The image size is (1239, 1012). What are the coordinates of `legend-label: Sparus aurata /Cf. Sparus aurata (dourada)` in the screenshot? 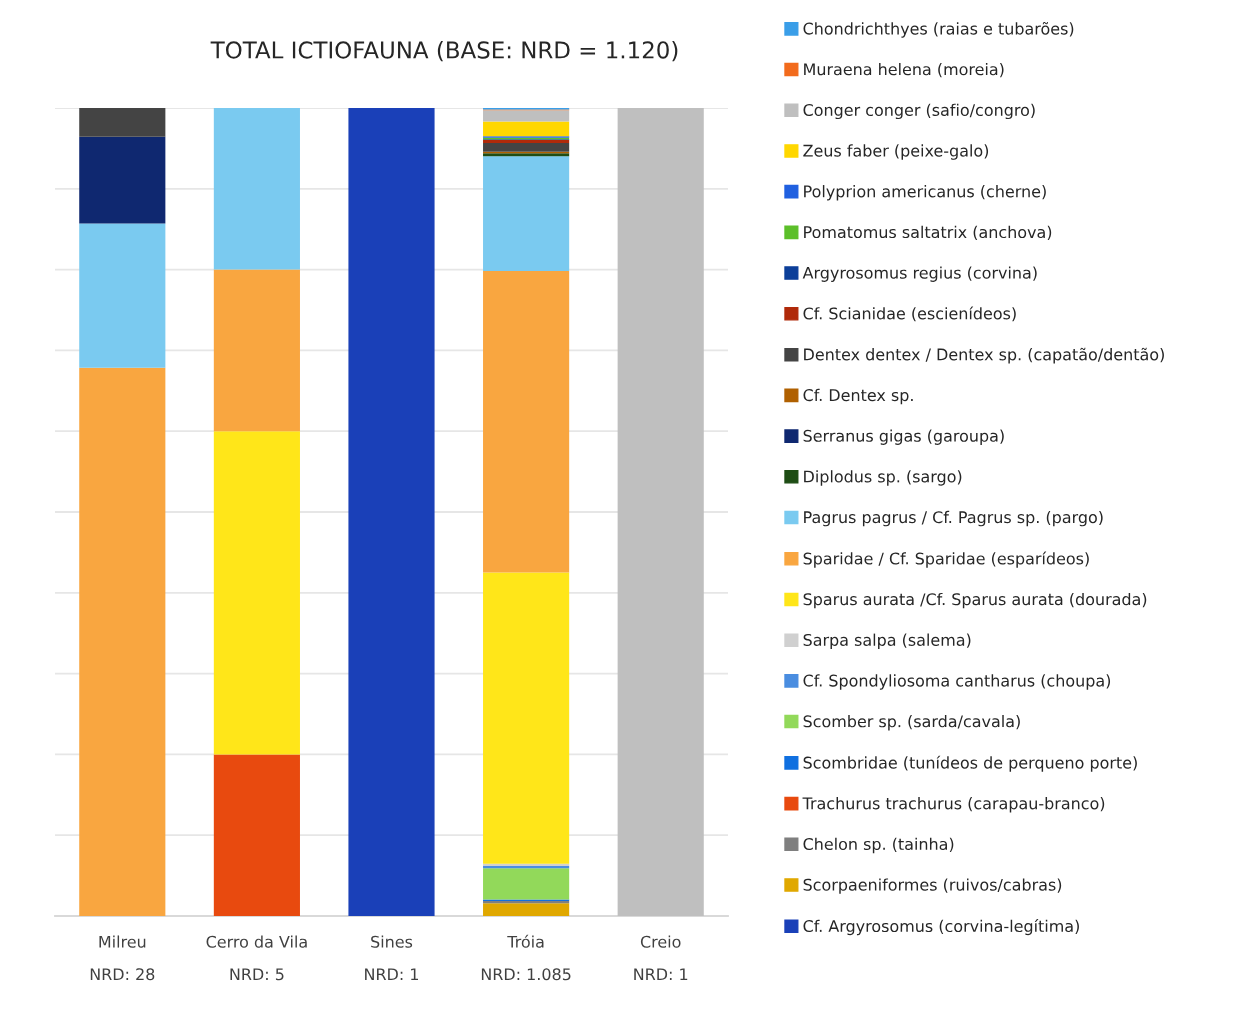 It's located at (975, 600).